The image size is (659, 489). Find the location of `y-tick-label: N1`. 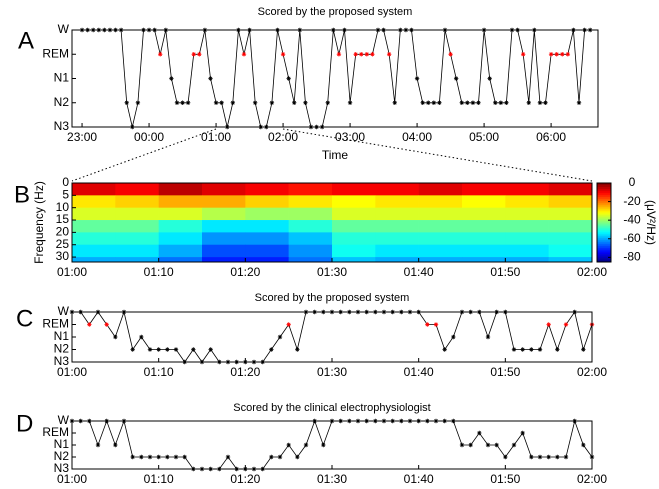

y-tick-label: N1 is located at coordinates (62, 336).